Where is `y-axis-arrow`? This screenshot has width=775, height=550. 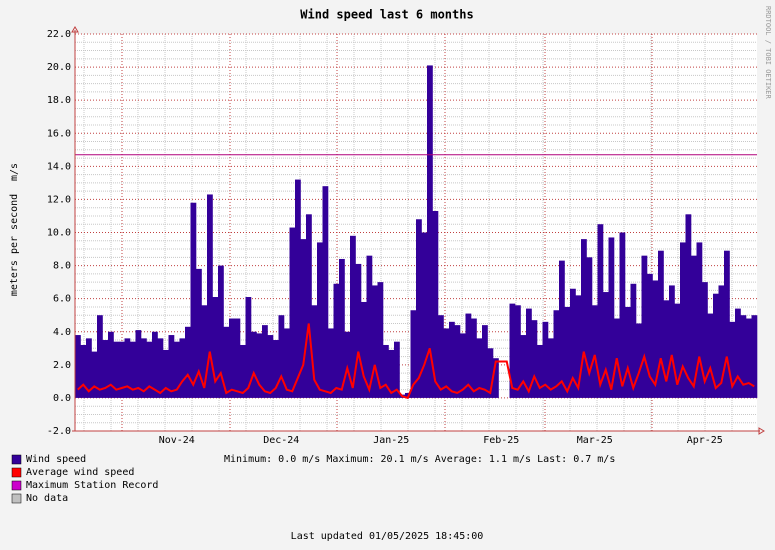 y-axis-arrow is located at coordinates (75, 29).